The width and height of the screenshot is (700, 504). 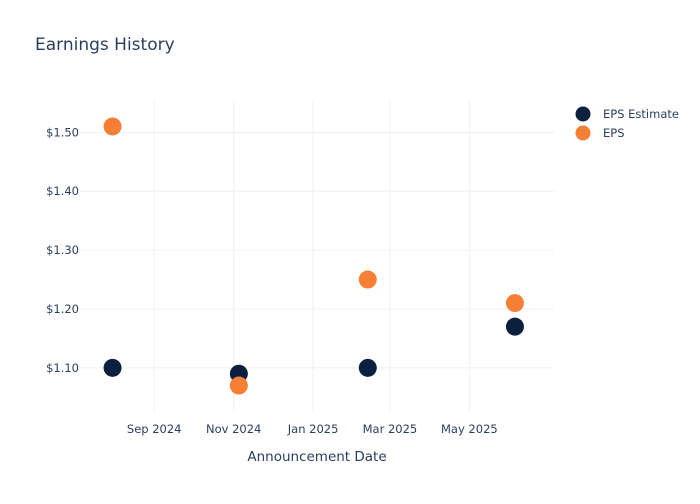 What do you see at coordinates (62, 191) in the screenshot?
I see `y-tick-label: $1.40` at bounding box center [62, 191].